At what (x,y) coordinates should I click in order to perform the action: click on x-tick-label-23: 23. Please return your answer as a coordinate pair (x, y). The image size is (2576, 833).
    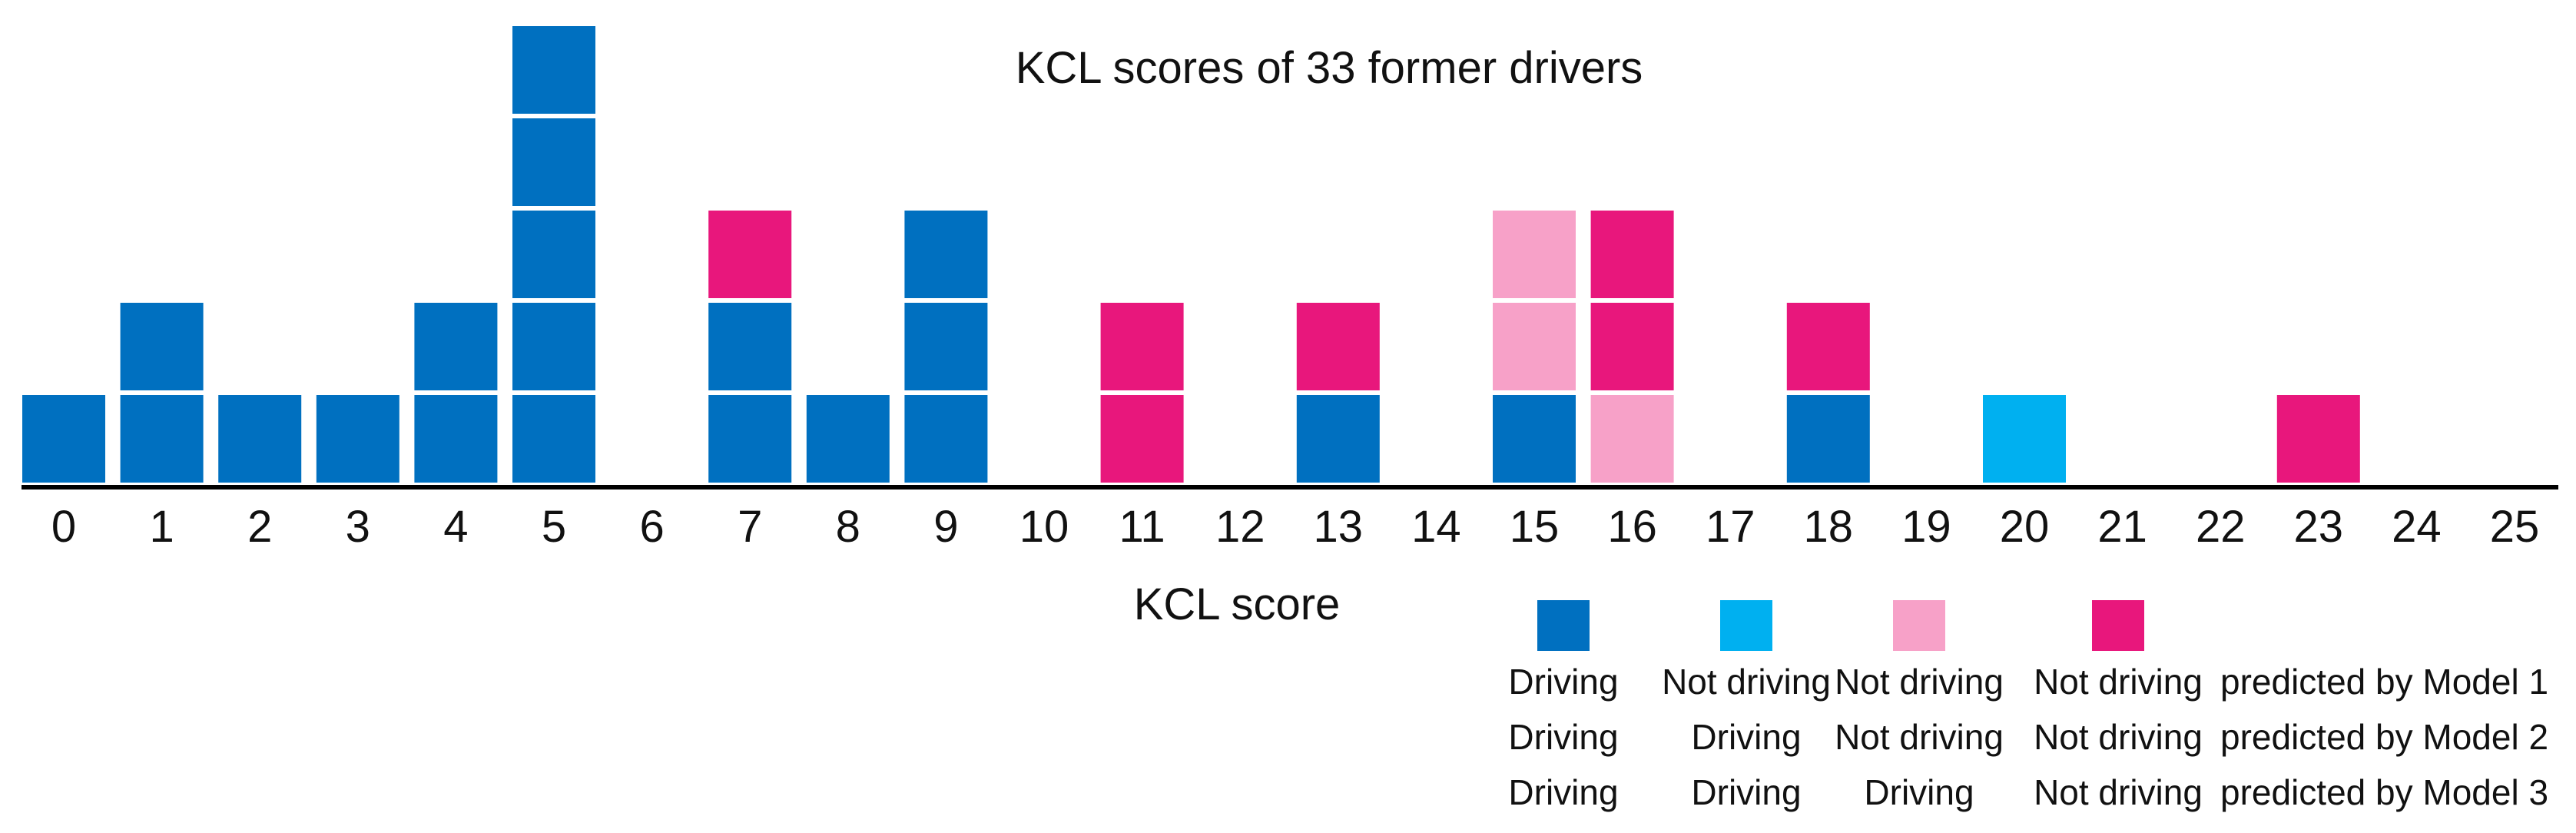
    Looking at the image, I should click on (2319, 527).